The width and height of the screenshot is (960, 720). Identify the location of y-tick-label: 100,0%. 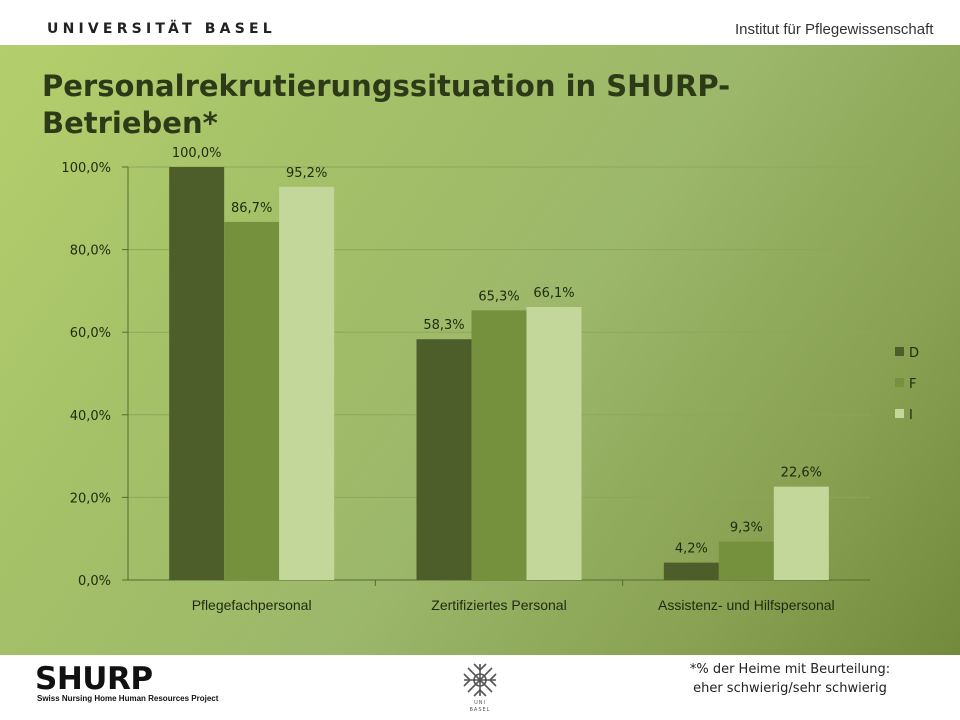
(86, 168).